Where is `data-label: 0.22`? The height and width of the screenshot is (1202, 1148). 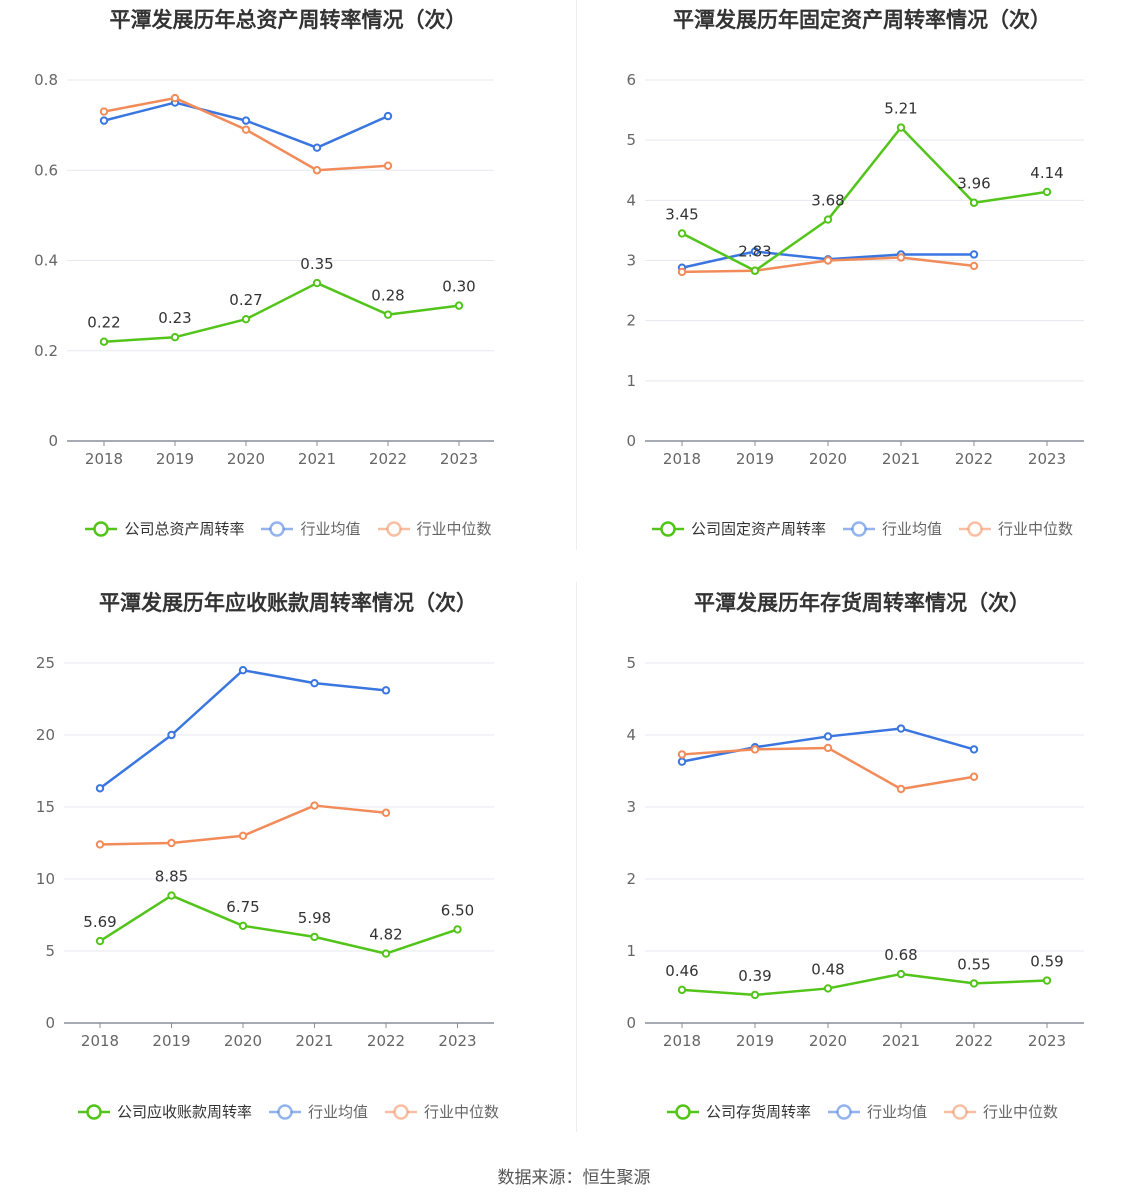
data-label: 0.22 is located at coordinates (103, 323).